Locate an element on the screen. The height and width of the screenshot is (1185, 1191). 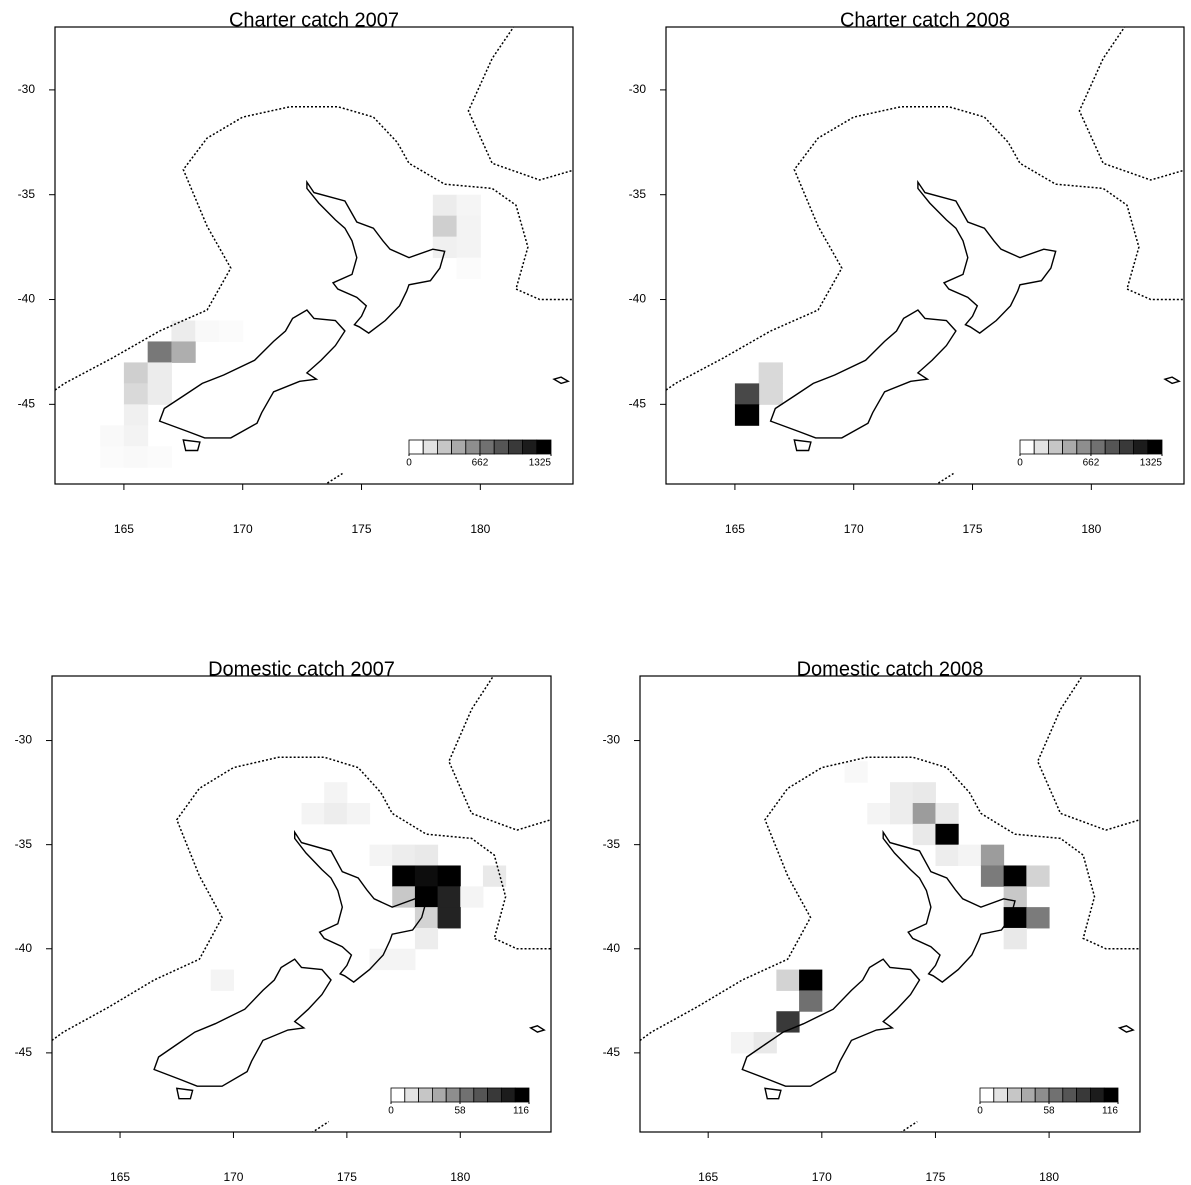
x-tick-label: 180 is located at coordinates (1091, 529).